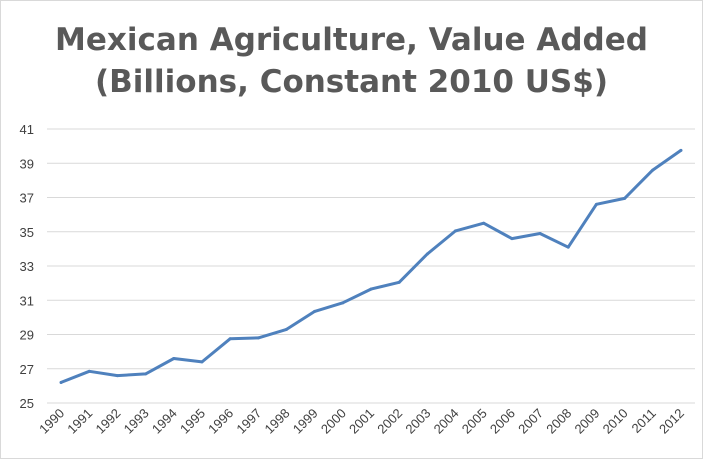 This screenshot has width=703, height=459. What do you see at coordinates (79, 421) in the screenshot?
I see `x-tick-label: 1991` at bounding box center [79, 421].